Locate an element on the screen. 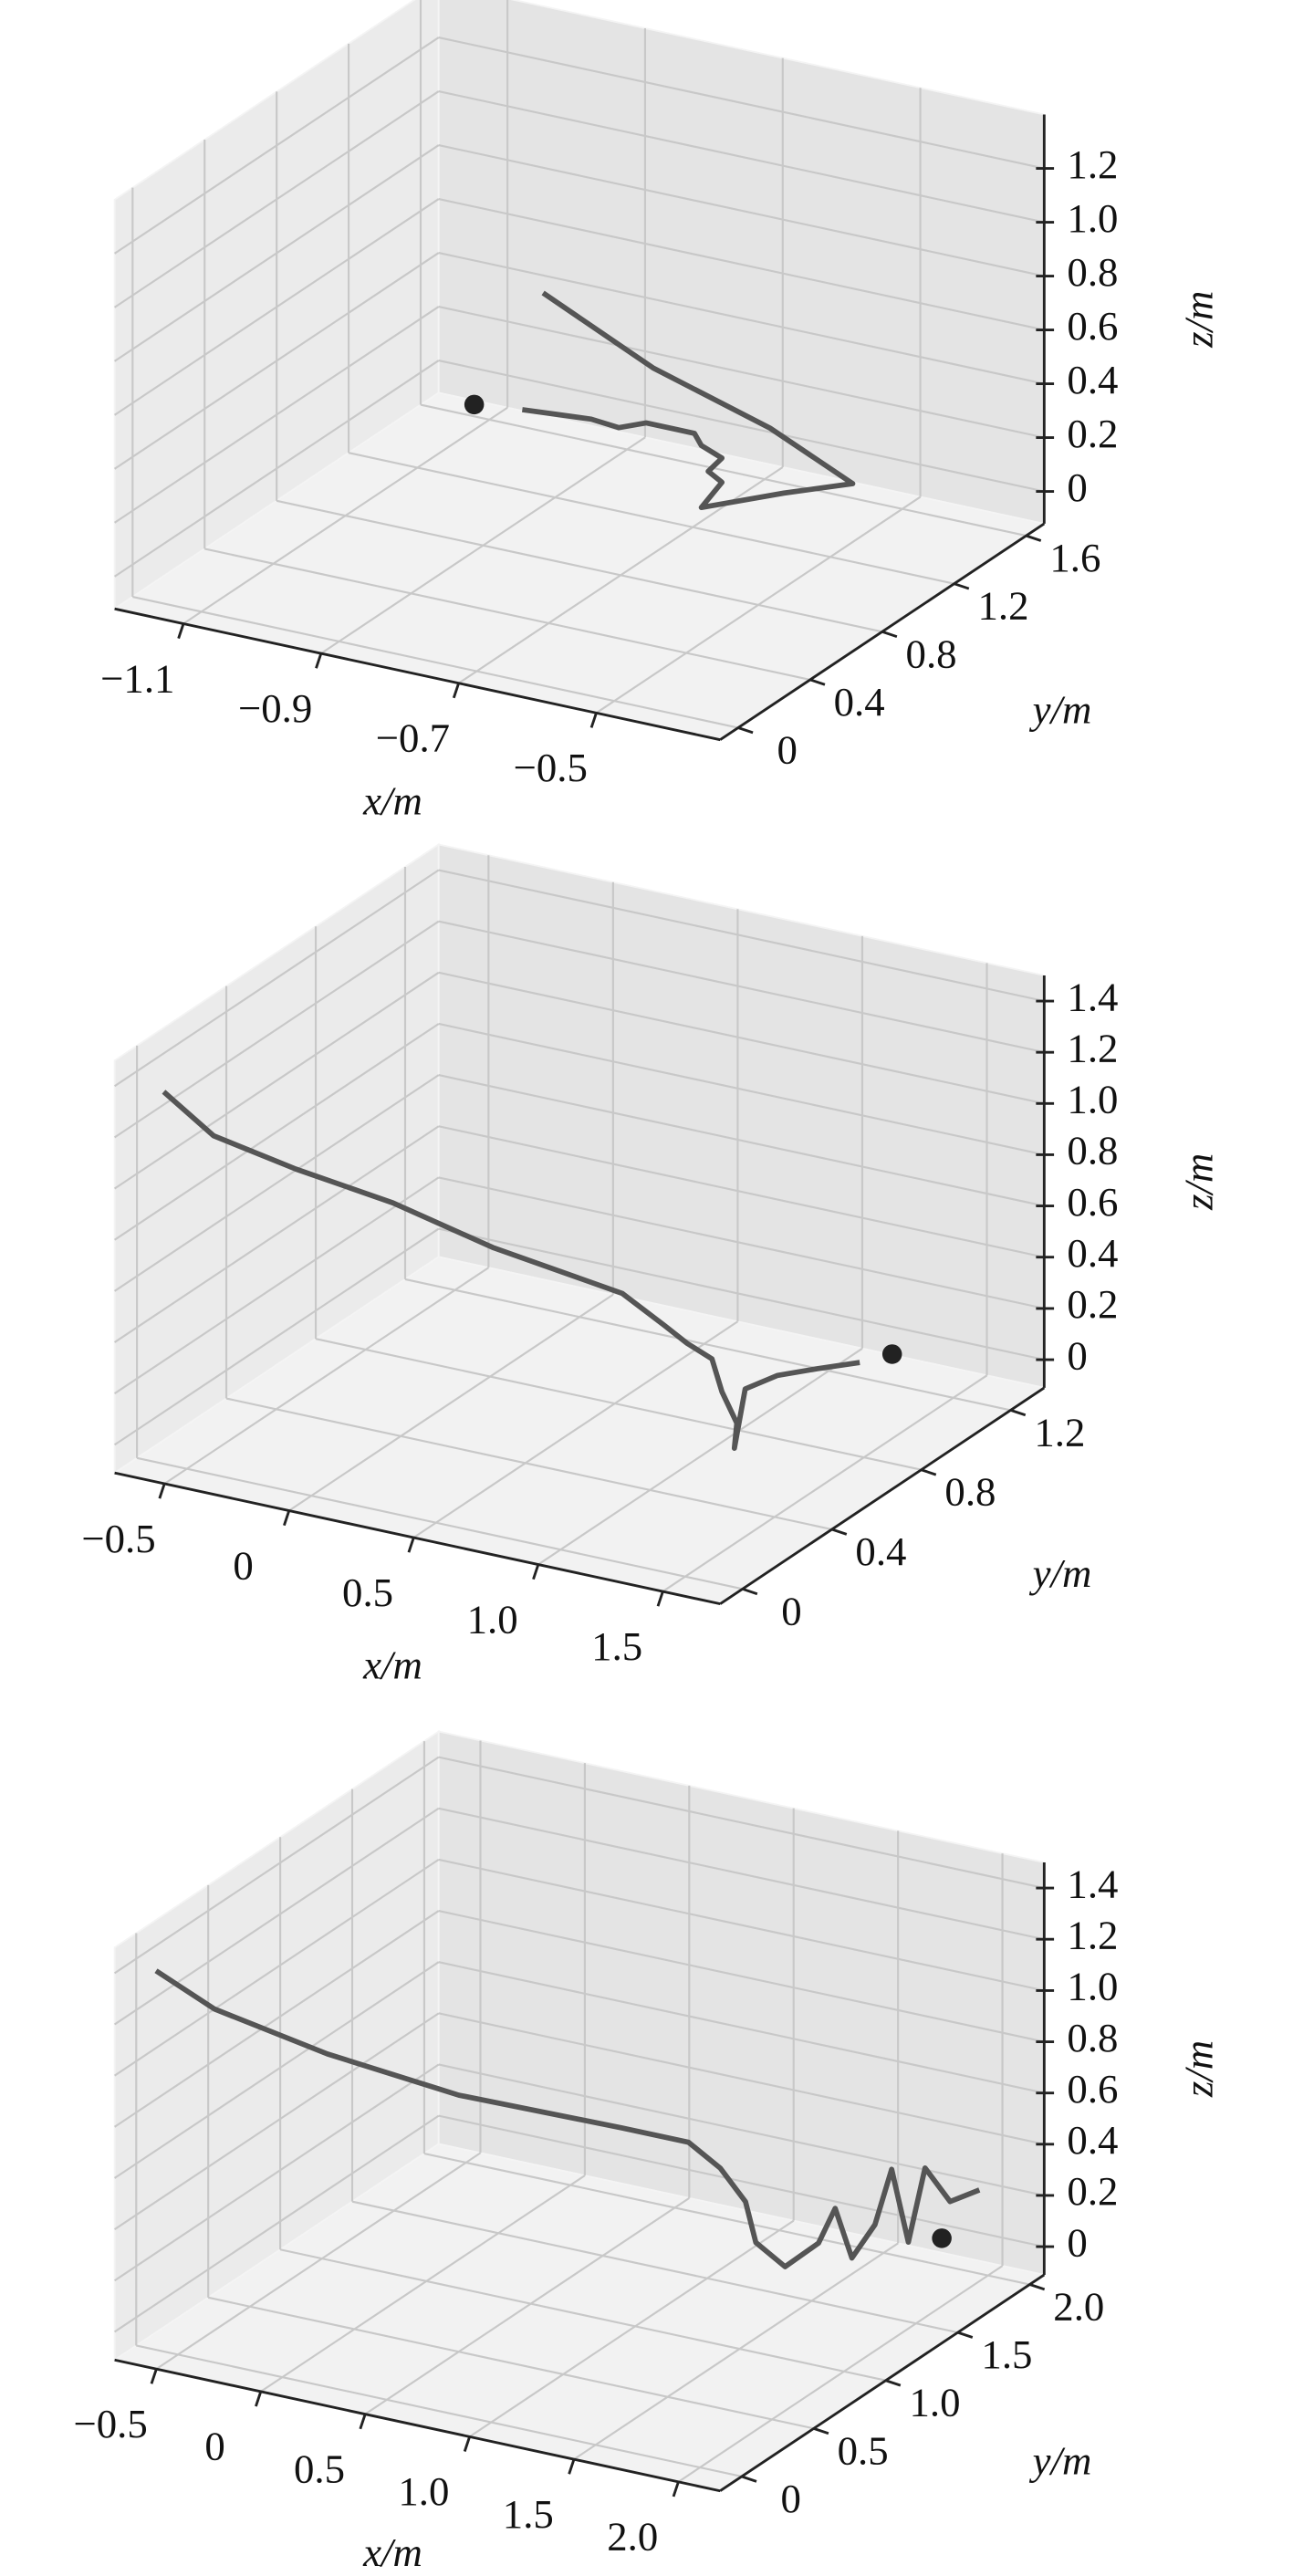 The width and height of the screenshot is (1293, 2576). y-tick-label: 0.8 is located at coordinates (931, 653).